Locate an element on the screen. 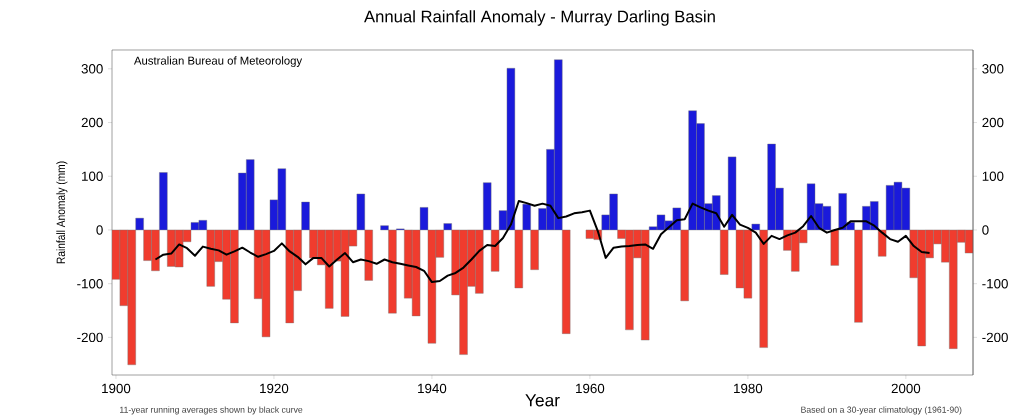  x-tick-label: 2000 is located at coordinates (906, 388).